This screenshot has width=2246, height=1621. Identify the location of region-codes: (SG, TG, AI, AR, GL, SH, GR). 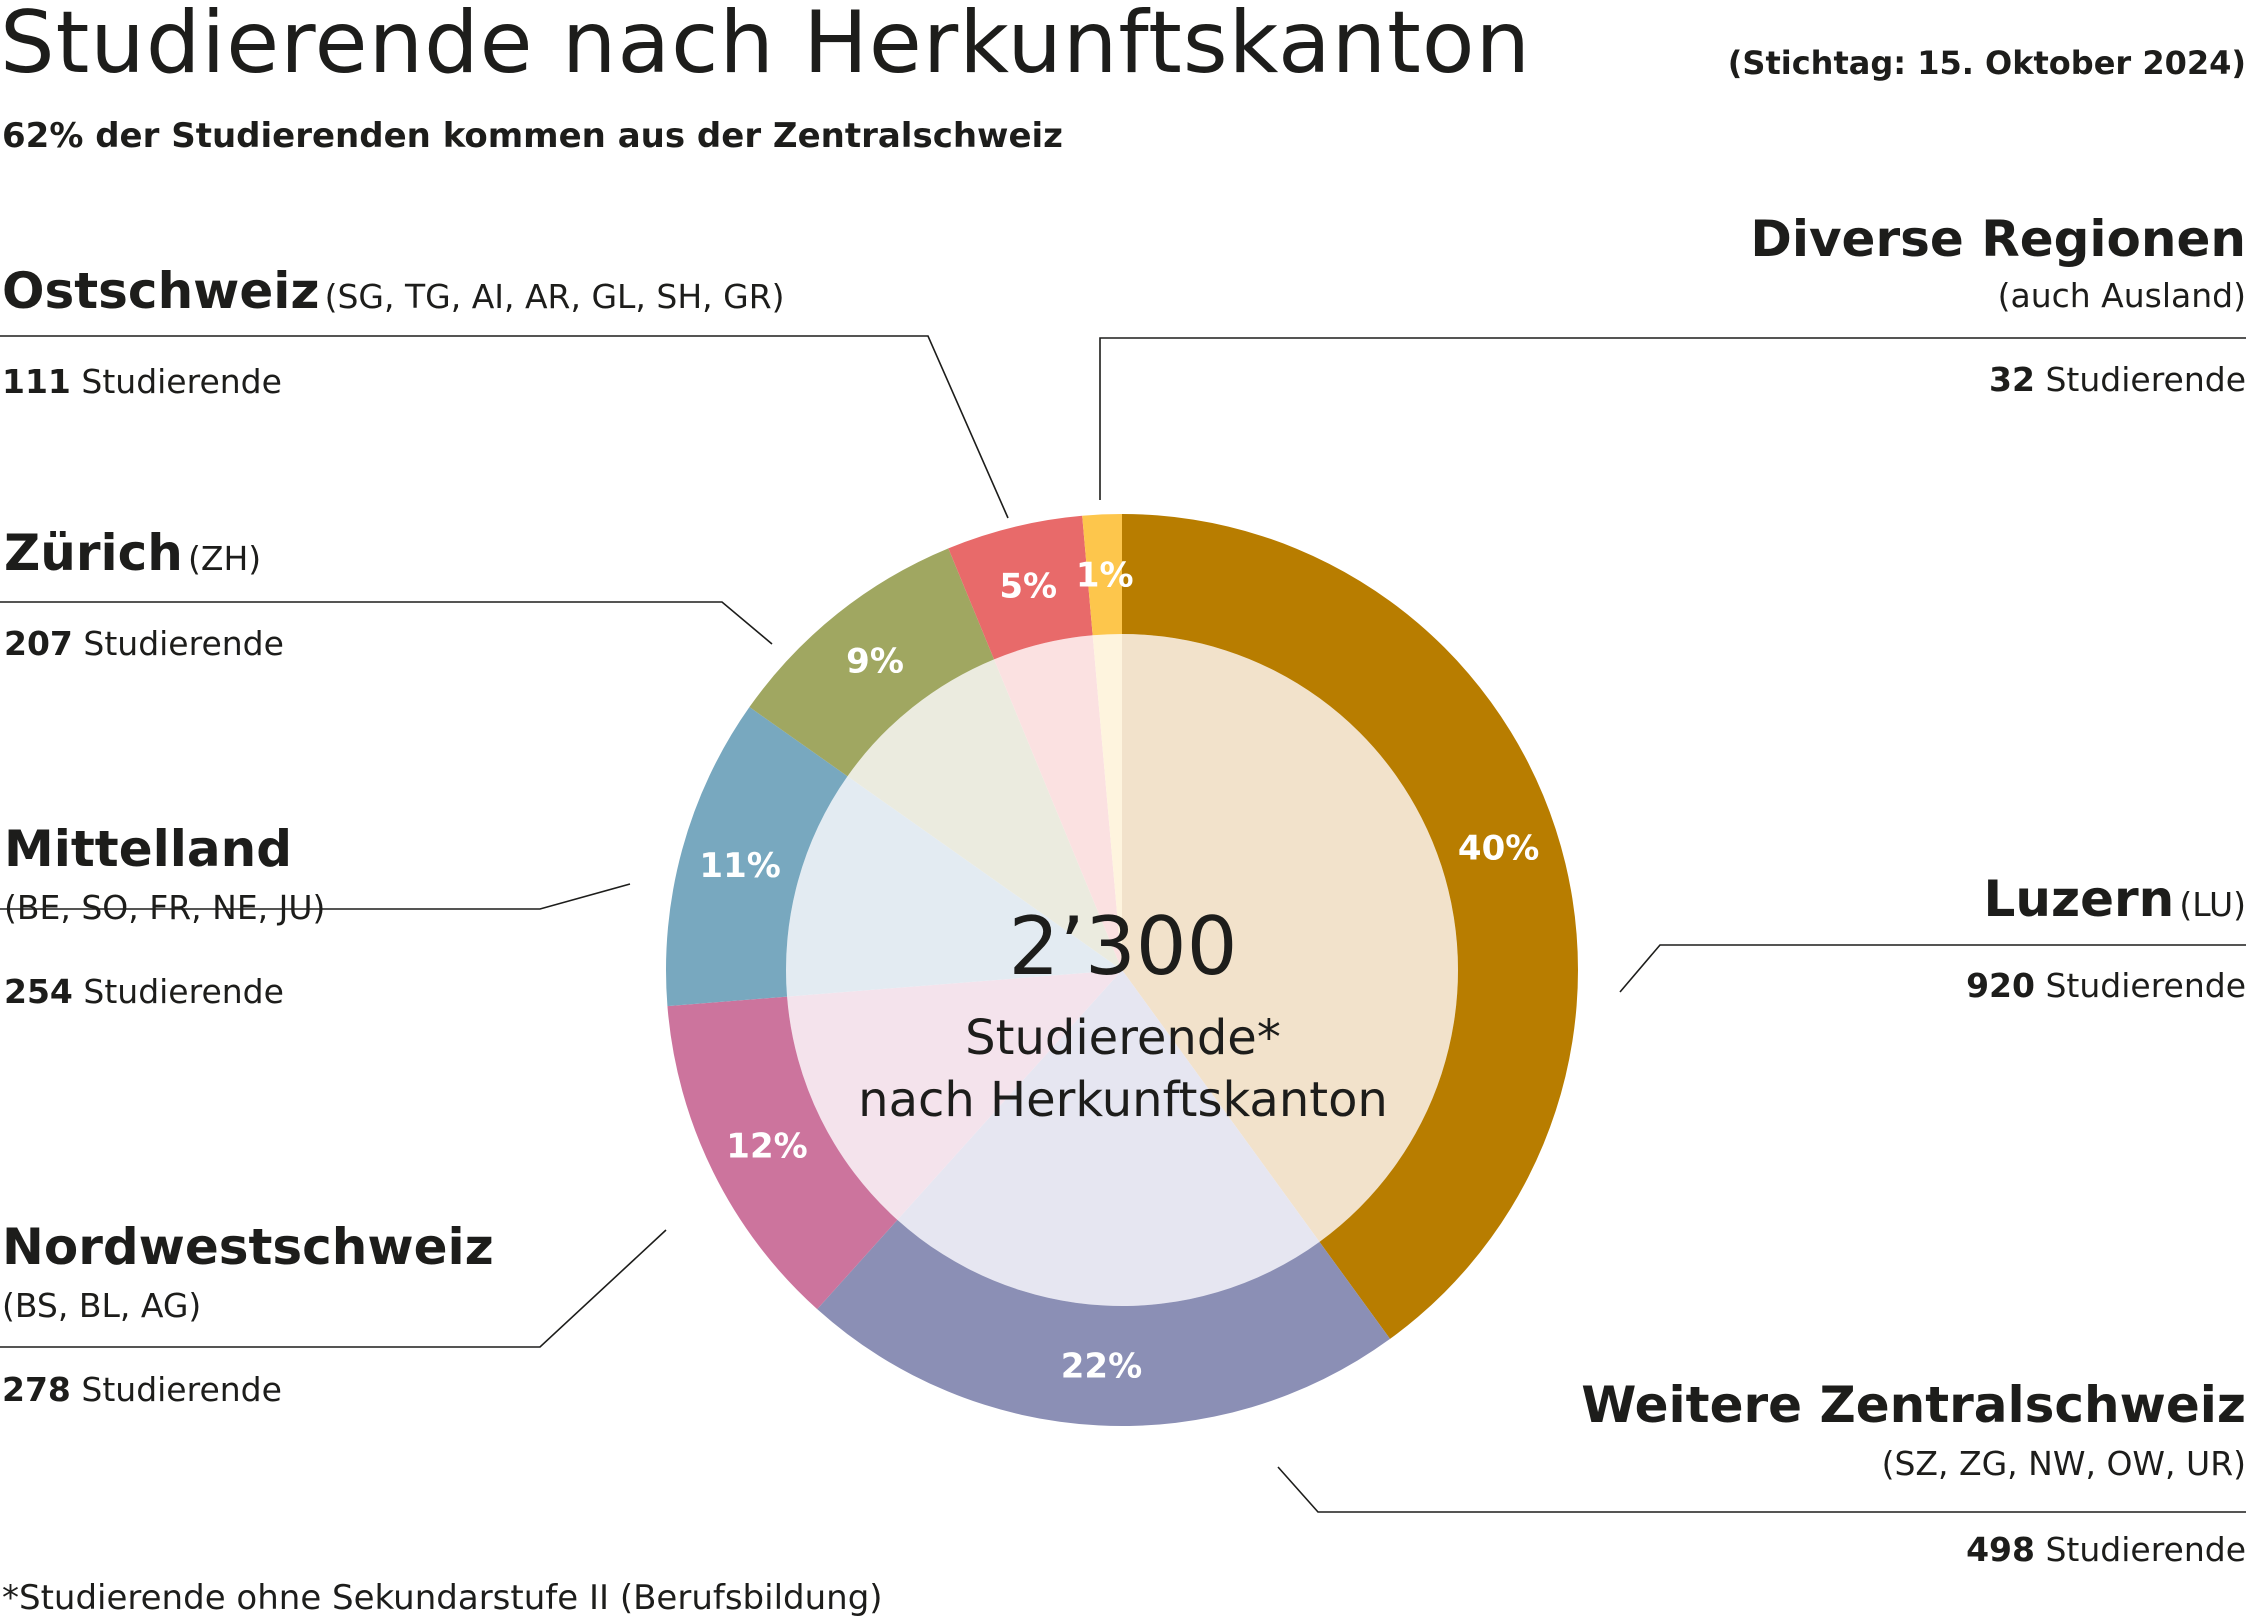
(554, 296).